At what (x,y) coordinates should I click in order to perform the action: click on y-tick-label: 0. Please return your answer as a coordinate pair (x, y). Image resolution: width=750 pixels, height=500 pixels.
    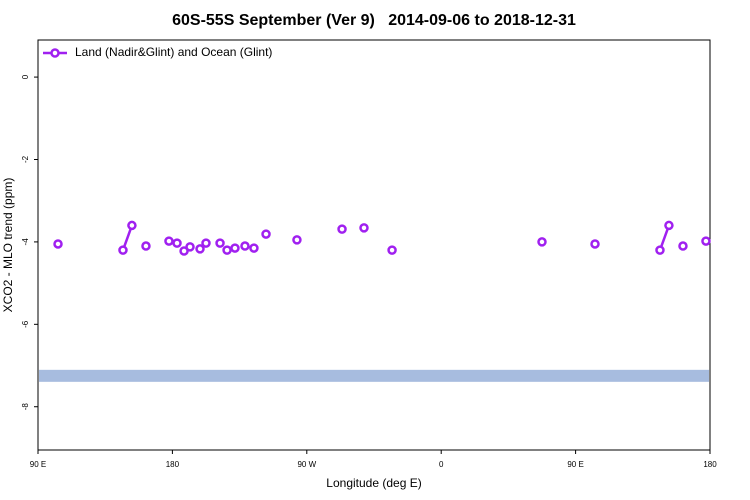
    Looking at the image, I should click on (25, 76).